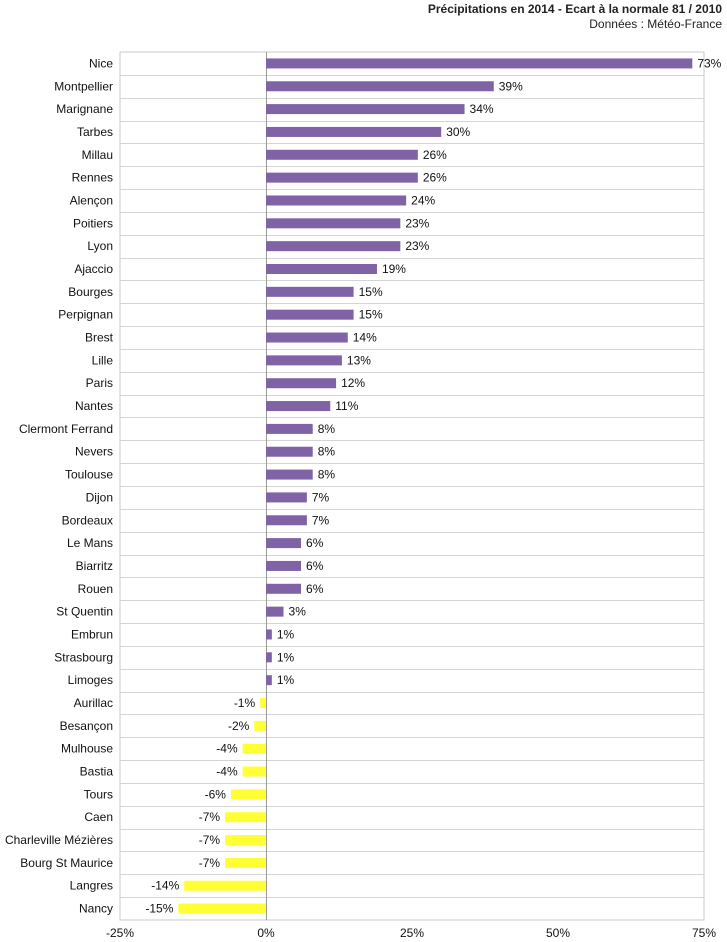 The image size is (727, 942). I want to click on data-label: 3%, so click(298, 612).